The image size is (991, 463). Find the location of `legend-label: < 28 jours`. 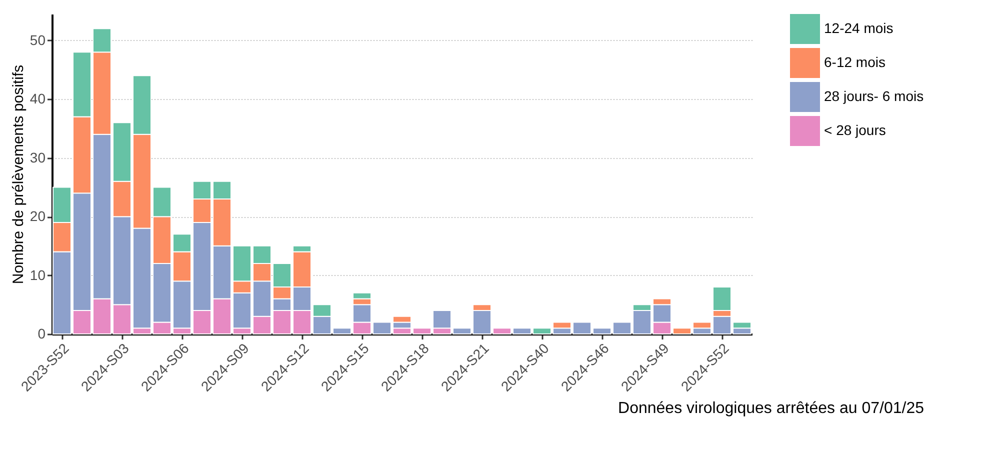

legend-label: < 28 jours is located at coordinates (855, 130).